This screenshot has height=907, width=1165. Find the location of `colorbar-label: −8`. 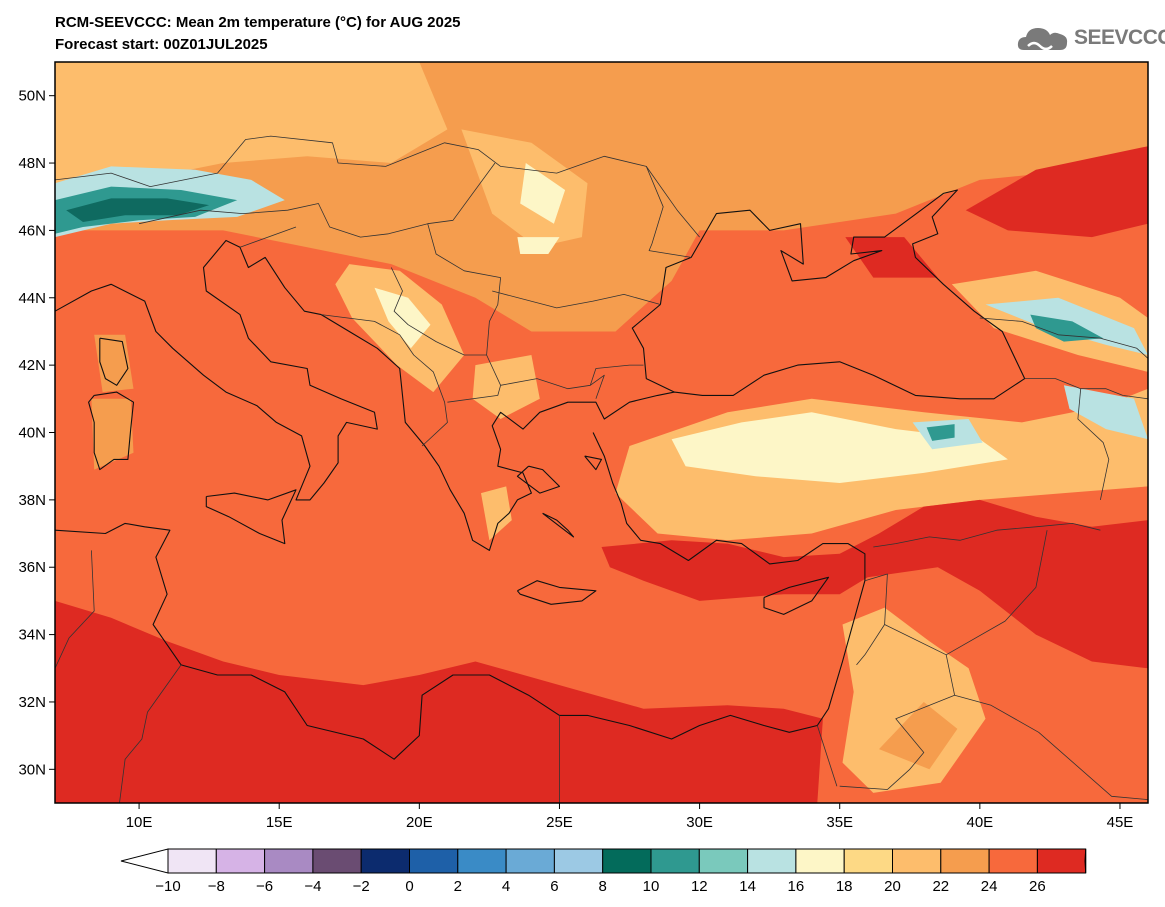

colorbar-label: −8 is located at coordinates (216, 886).